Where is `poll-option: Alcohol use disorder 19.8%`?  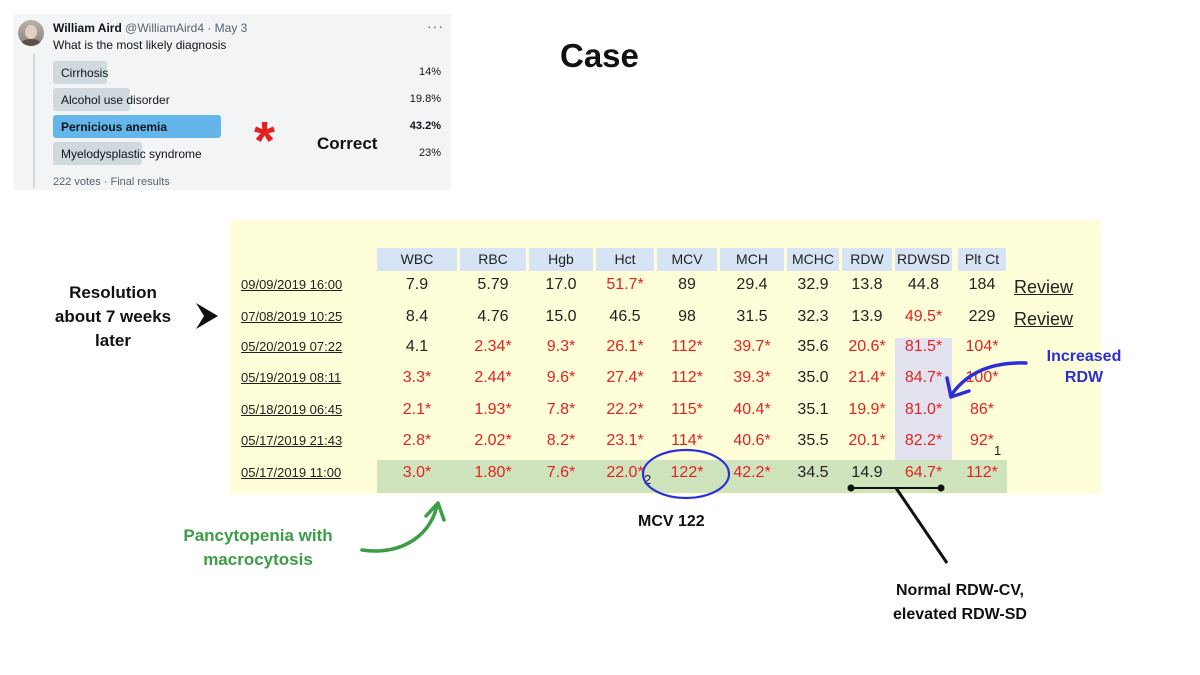 poll-option: Alcohol use disorder 19.8% is located at coordinates (247, 99).